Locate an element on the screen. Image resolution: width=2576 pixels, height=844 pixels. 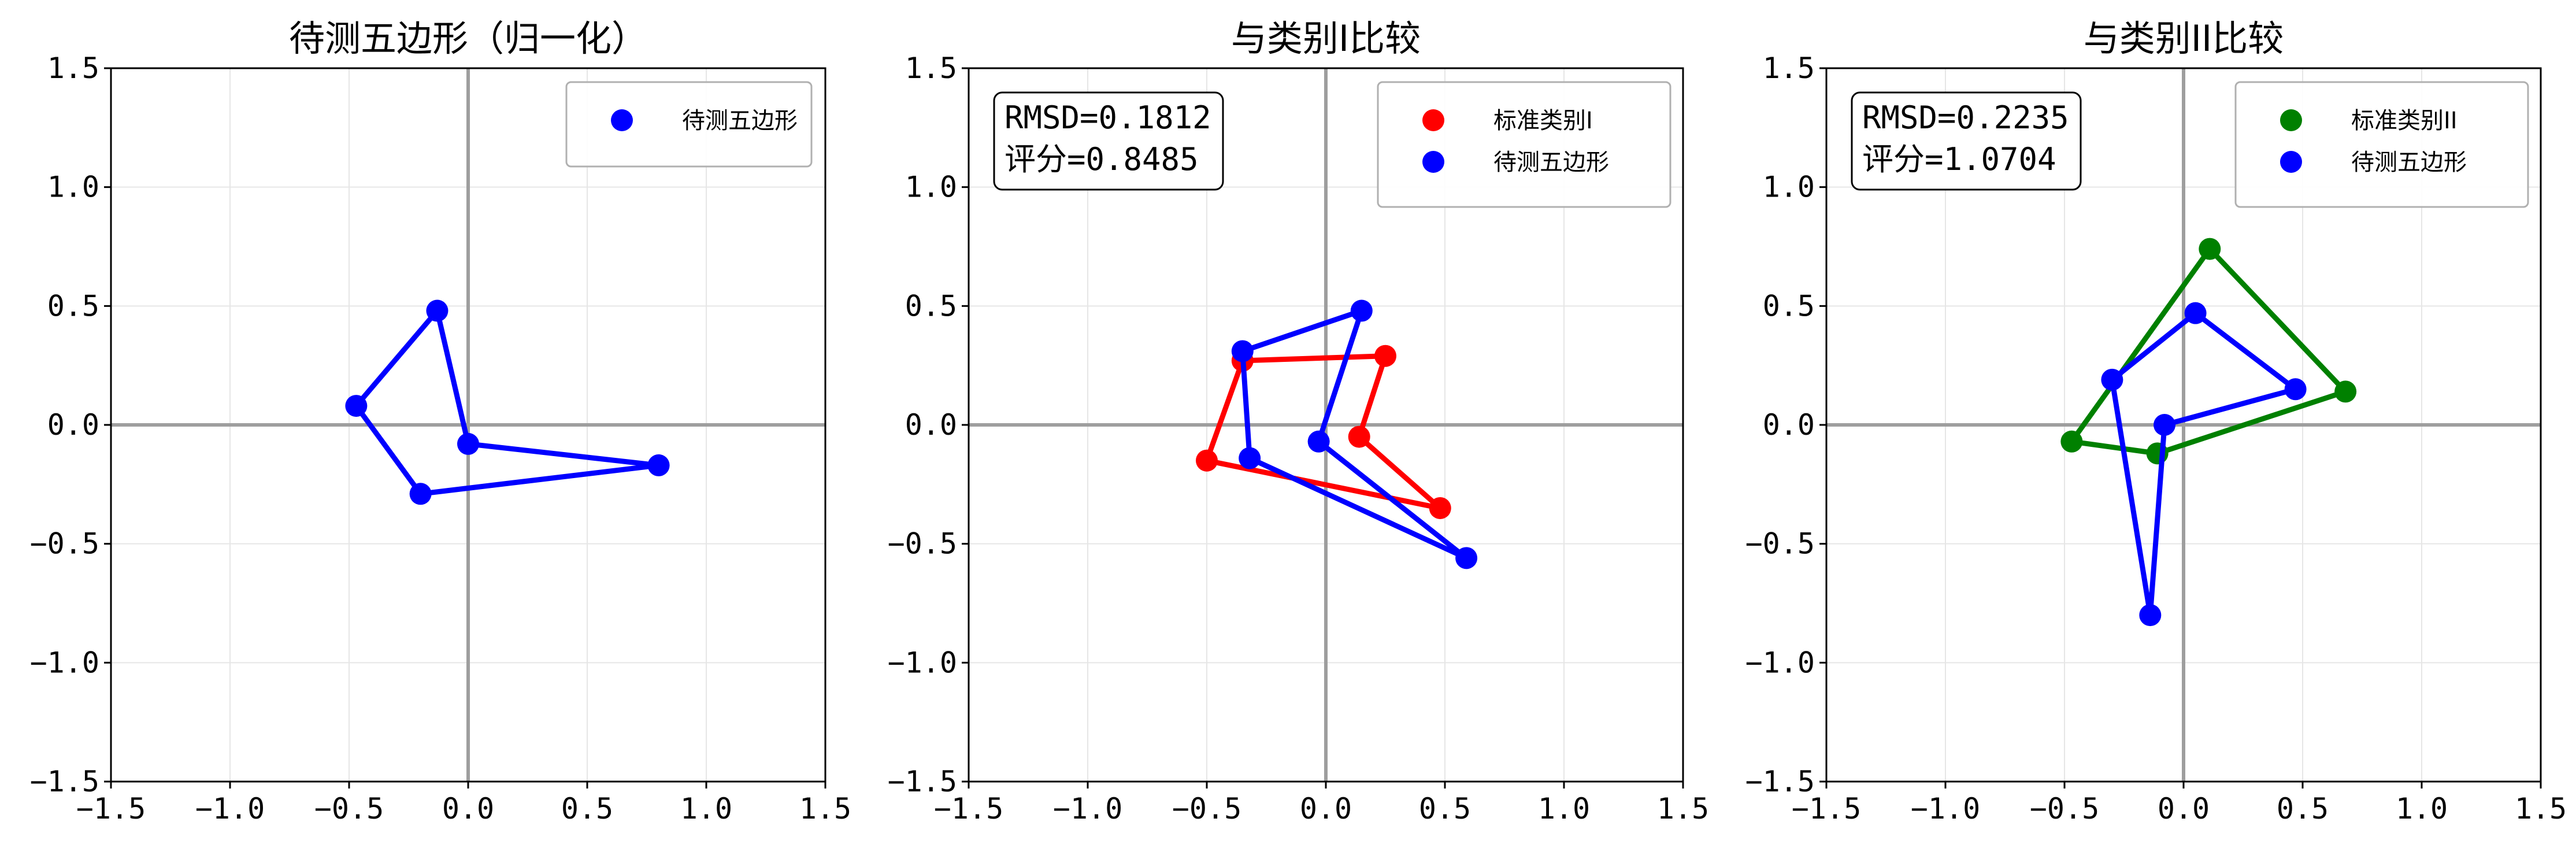
legend-label: 标准类别I is located at coordinates (1543, 121).